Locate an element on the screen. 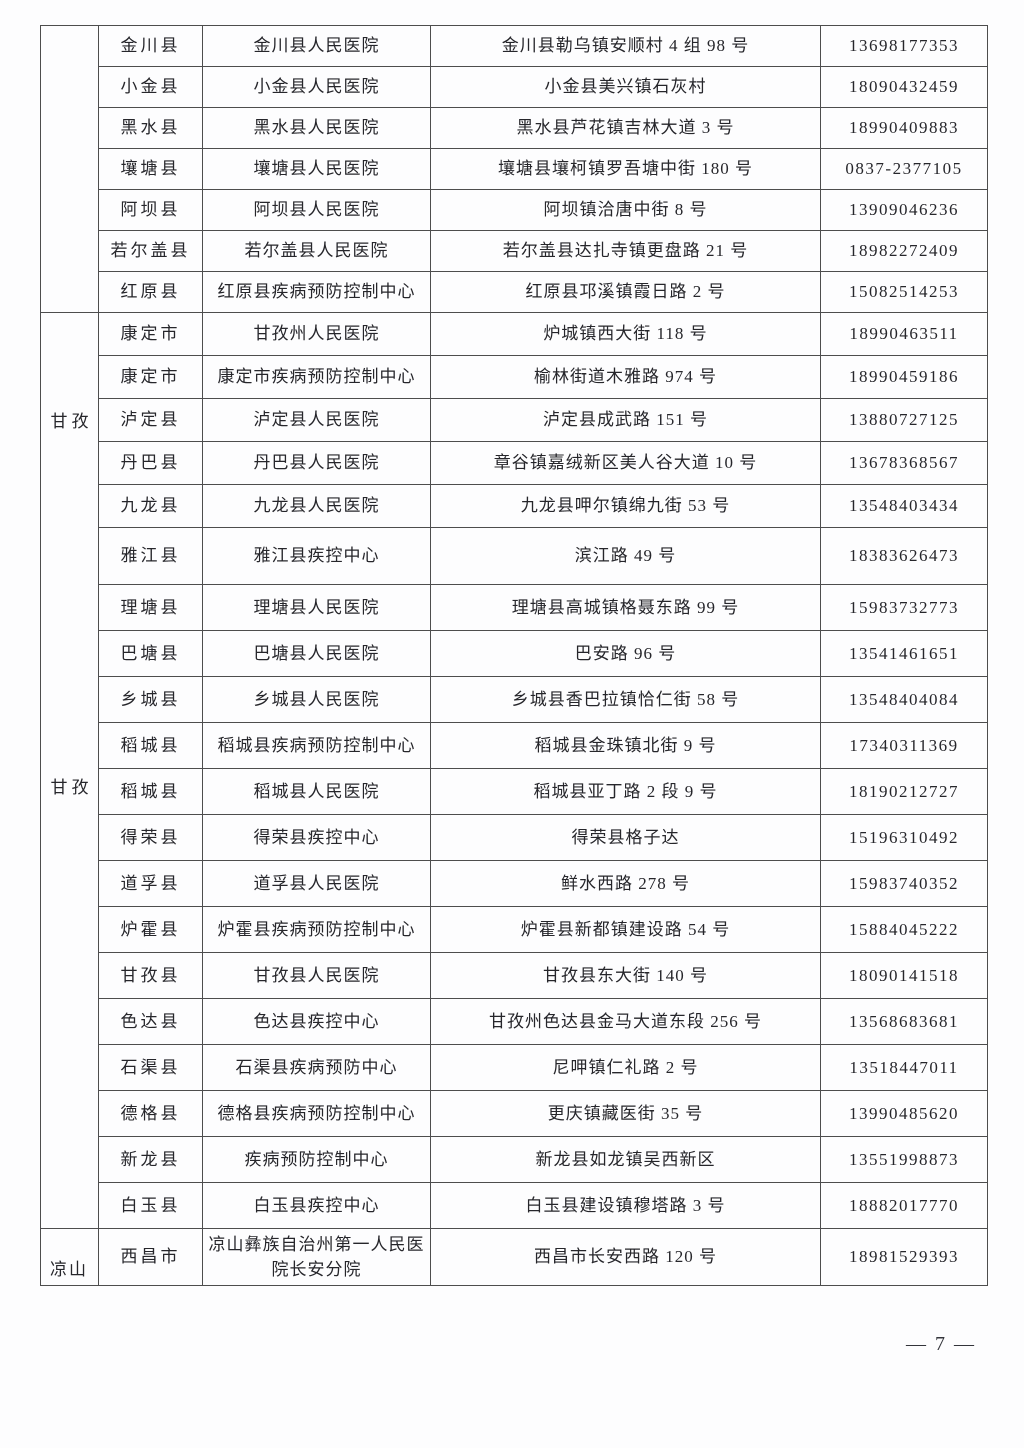 This screenshot has width=1024, height=1448. address-cell: 金川县勒乌镇安顺村 4 组 98 号 is located at coordinates (625, 46).